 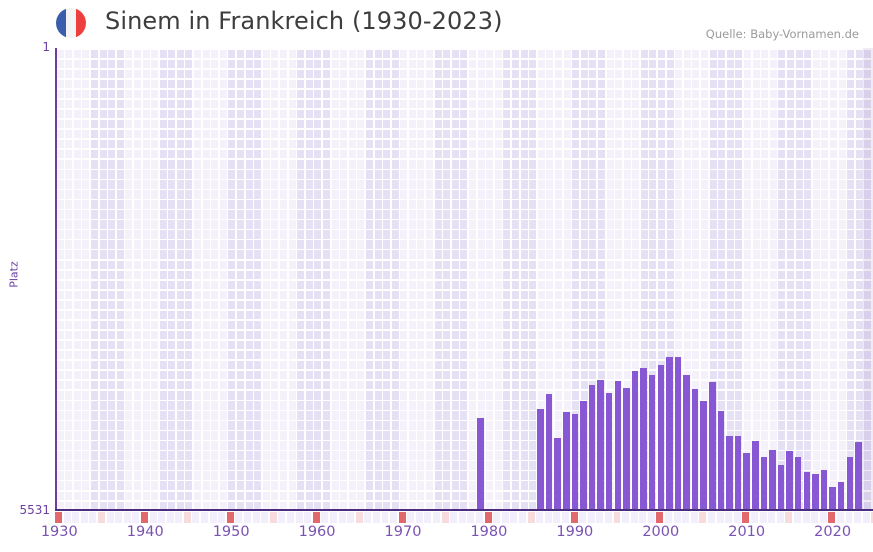 What do you see at coordinates (464, 510) in the screenshot?
I see `x-axis-line` at bounding box center [464, 510].